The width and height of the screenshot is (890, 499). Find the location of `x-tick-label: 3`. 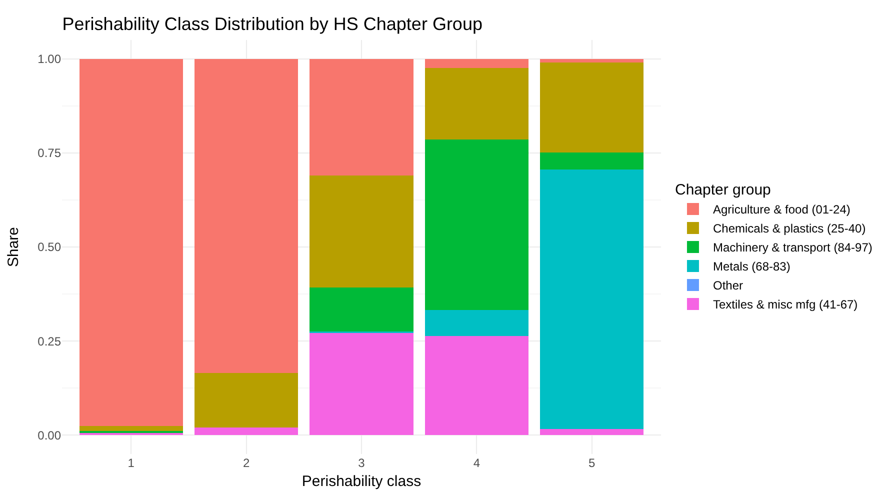

x-tick-label: 3 is located at coordinates (362, 463).